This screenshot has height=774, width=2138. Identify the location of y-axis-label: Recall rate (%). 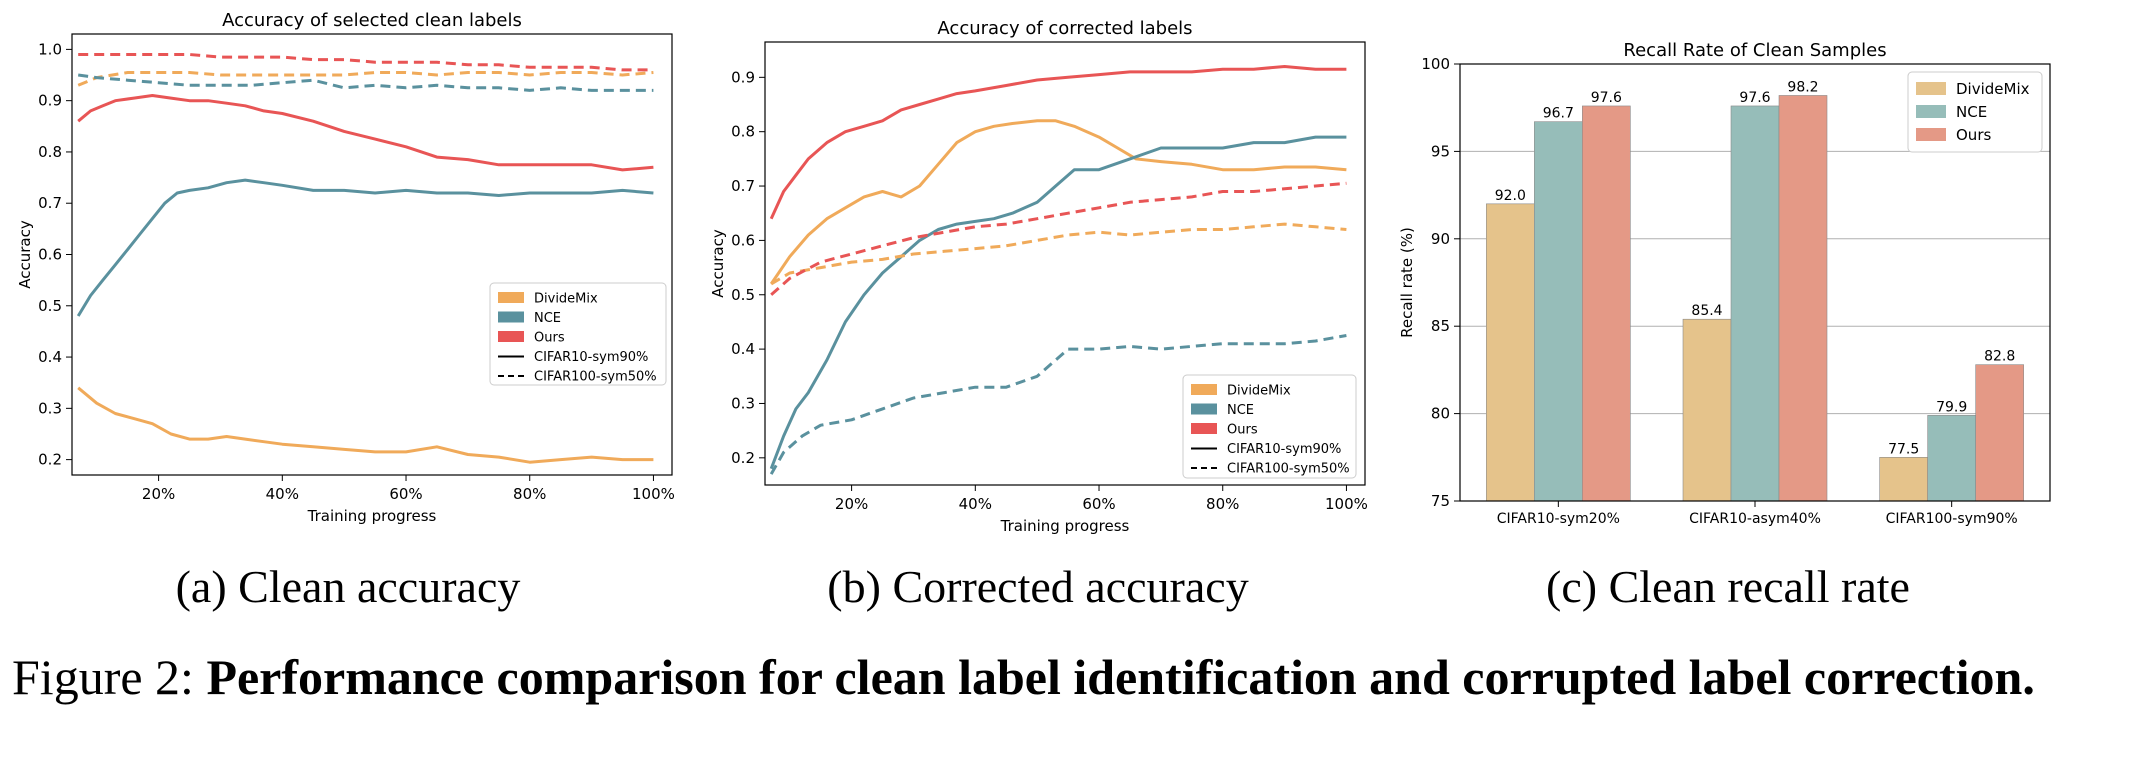
(1407, 282).